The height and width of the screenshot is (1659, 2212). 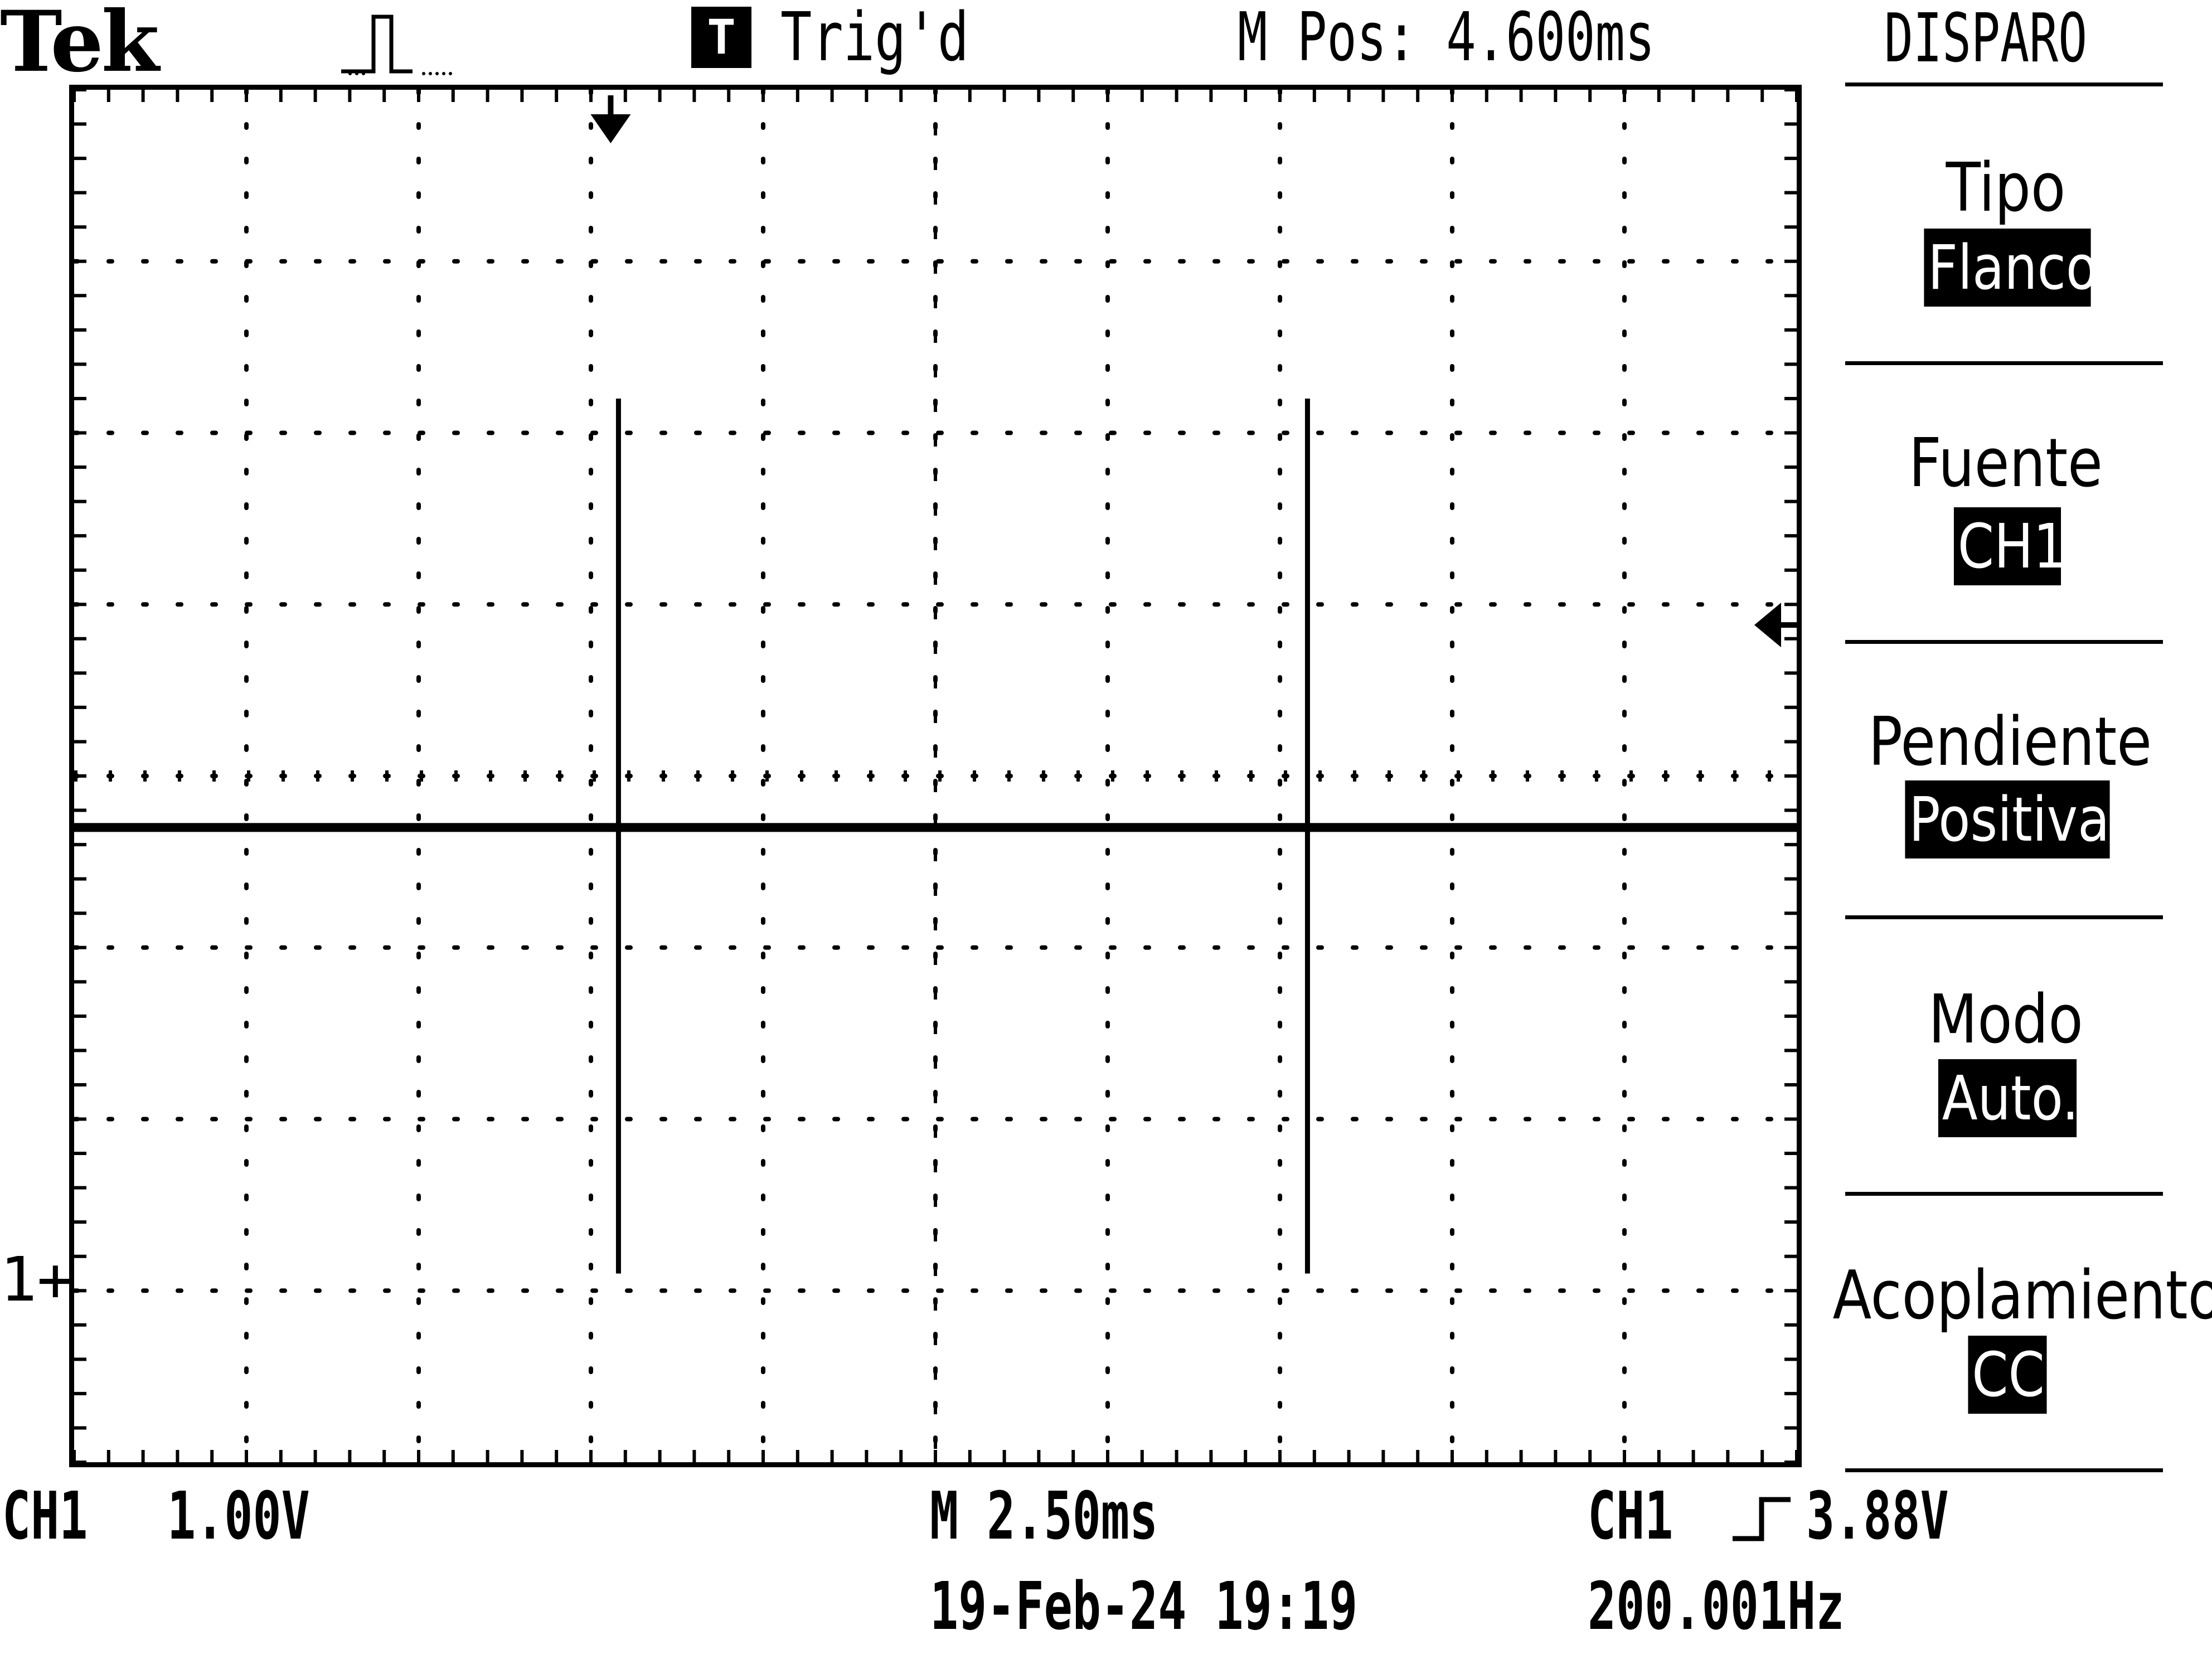 What do you see at coordinates (1878, 1515) in the screenshot?
I see `trigger-level-readout: 3.88V` at bounding box center [1878, 1515].